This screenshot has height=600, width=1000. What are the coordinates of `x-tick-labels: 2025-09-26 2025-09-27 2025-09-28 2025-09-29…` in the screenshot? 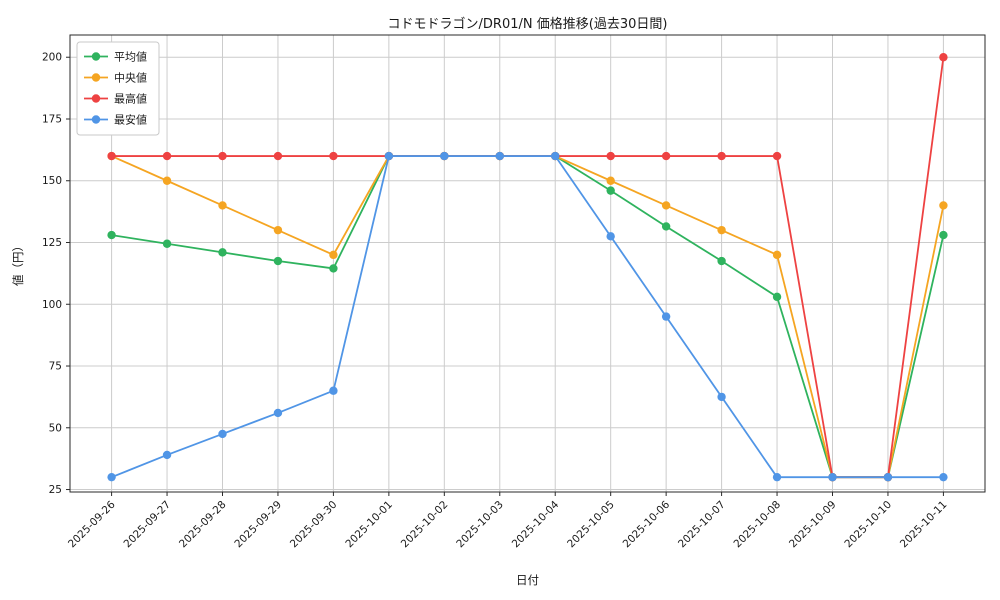 It's located at (507, 524).